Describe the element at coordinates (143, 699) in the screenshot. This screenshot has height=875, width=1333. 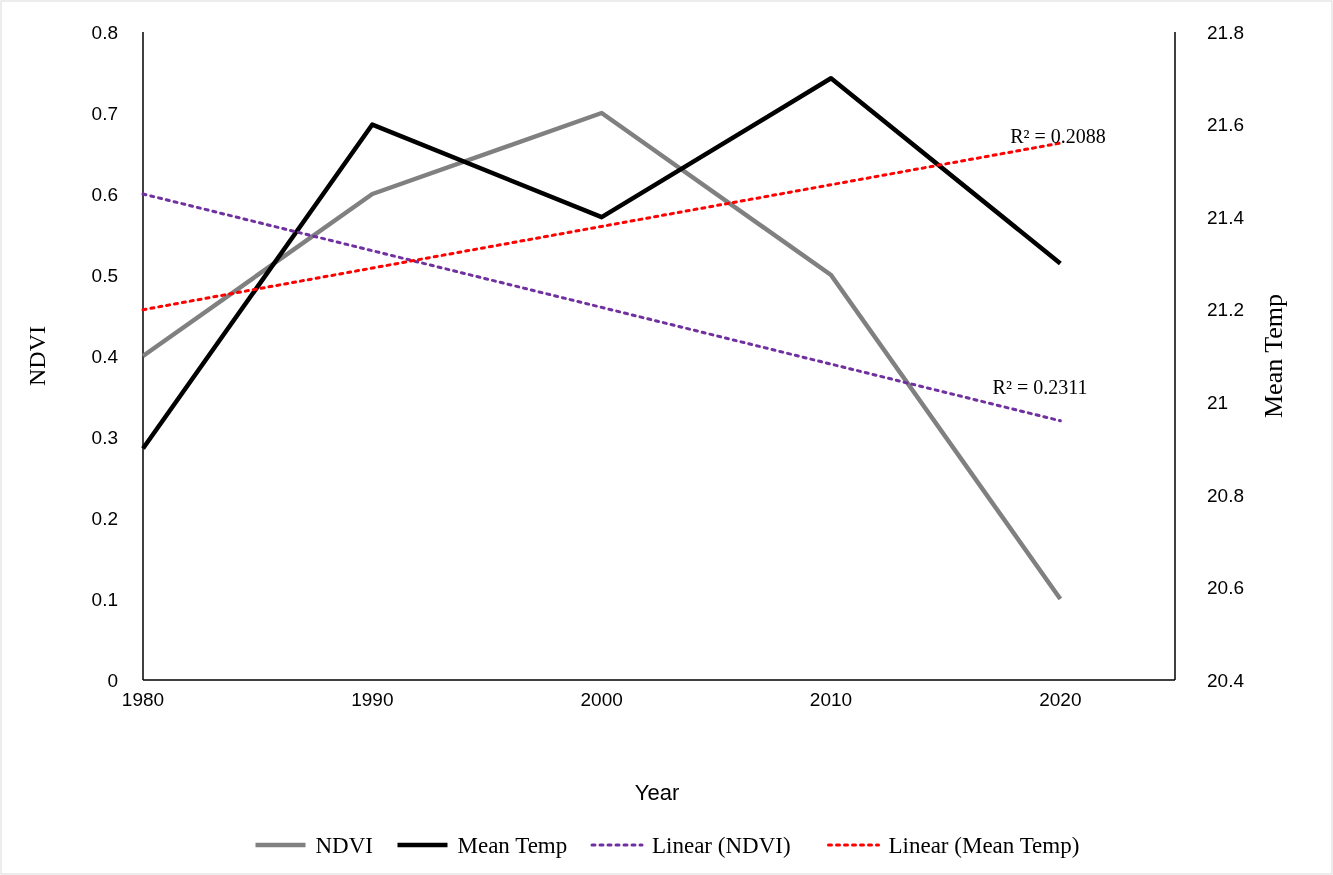
I see `x-tick-label: 1980` at that location.